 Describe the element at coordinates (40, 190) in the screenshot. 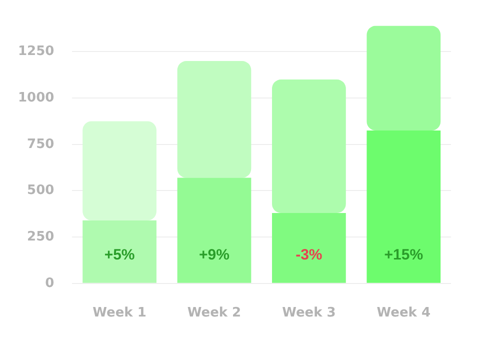

I see `y-tick-label: 500` at that location.